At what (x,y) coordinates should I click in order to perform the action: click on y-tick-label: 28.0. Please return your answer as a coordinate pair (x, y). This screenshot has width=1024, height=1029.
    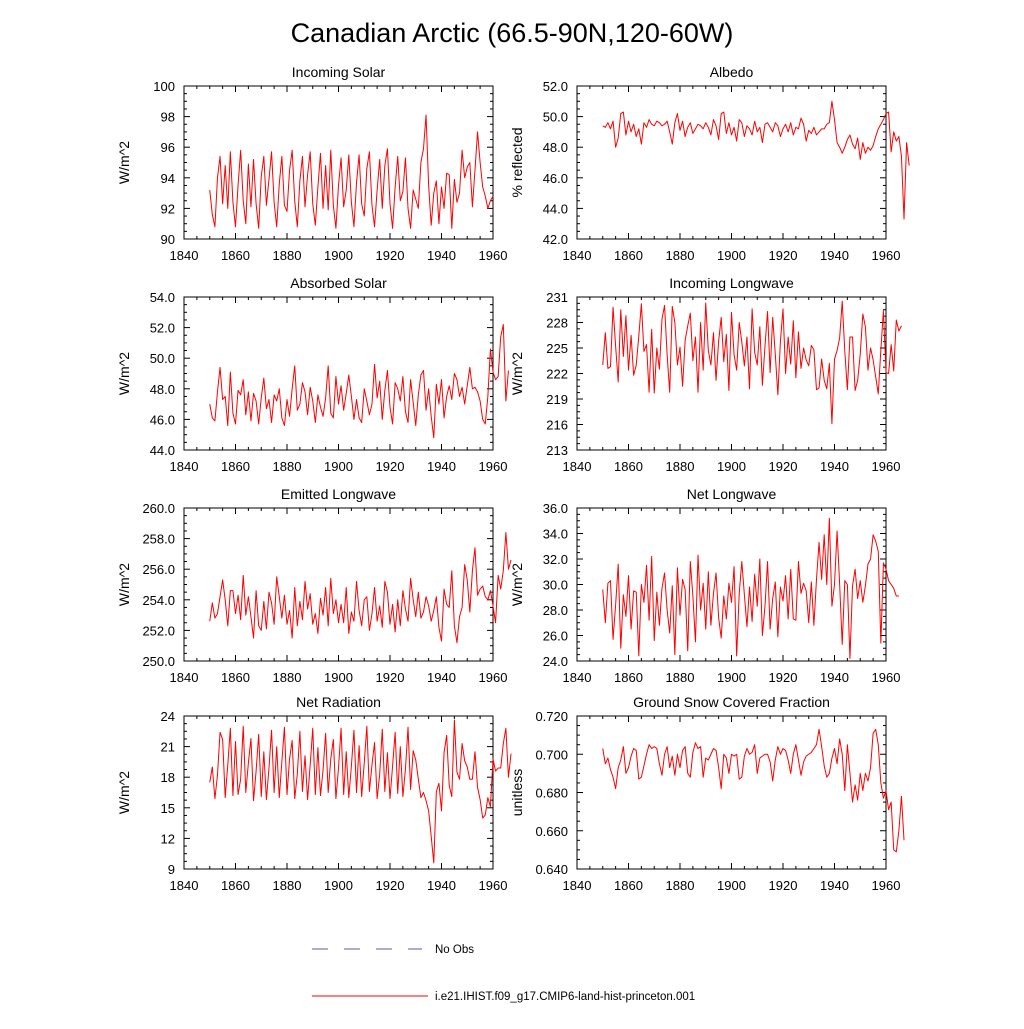
    Looking at the image, I should click on (555, 610).